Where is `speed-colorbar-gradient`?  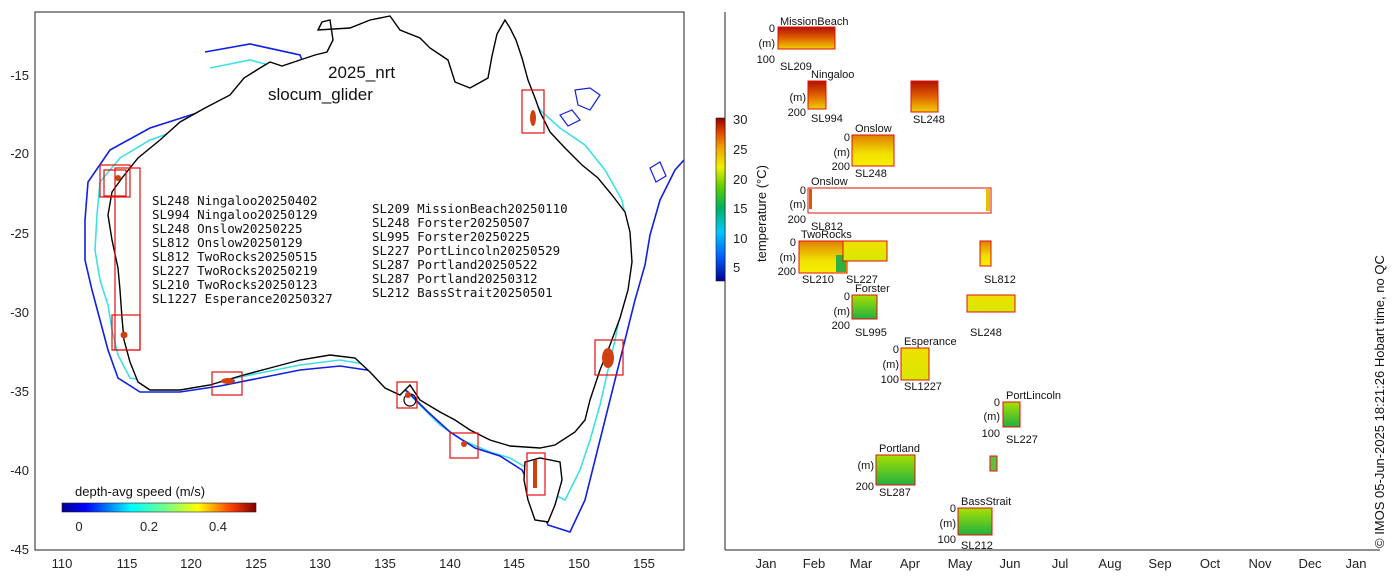 speed-colorbar-gradient is located at coordinates (159, 507).